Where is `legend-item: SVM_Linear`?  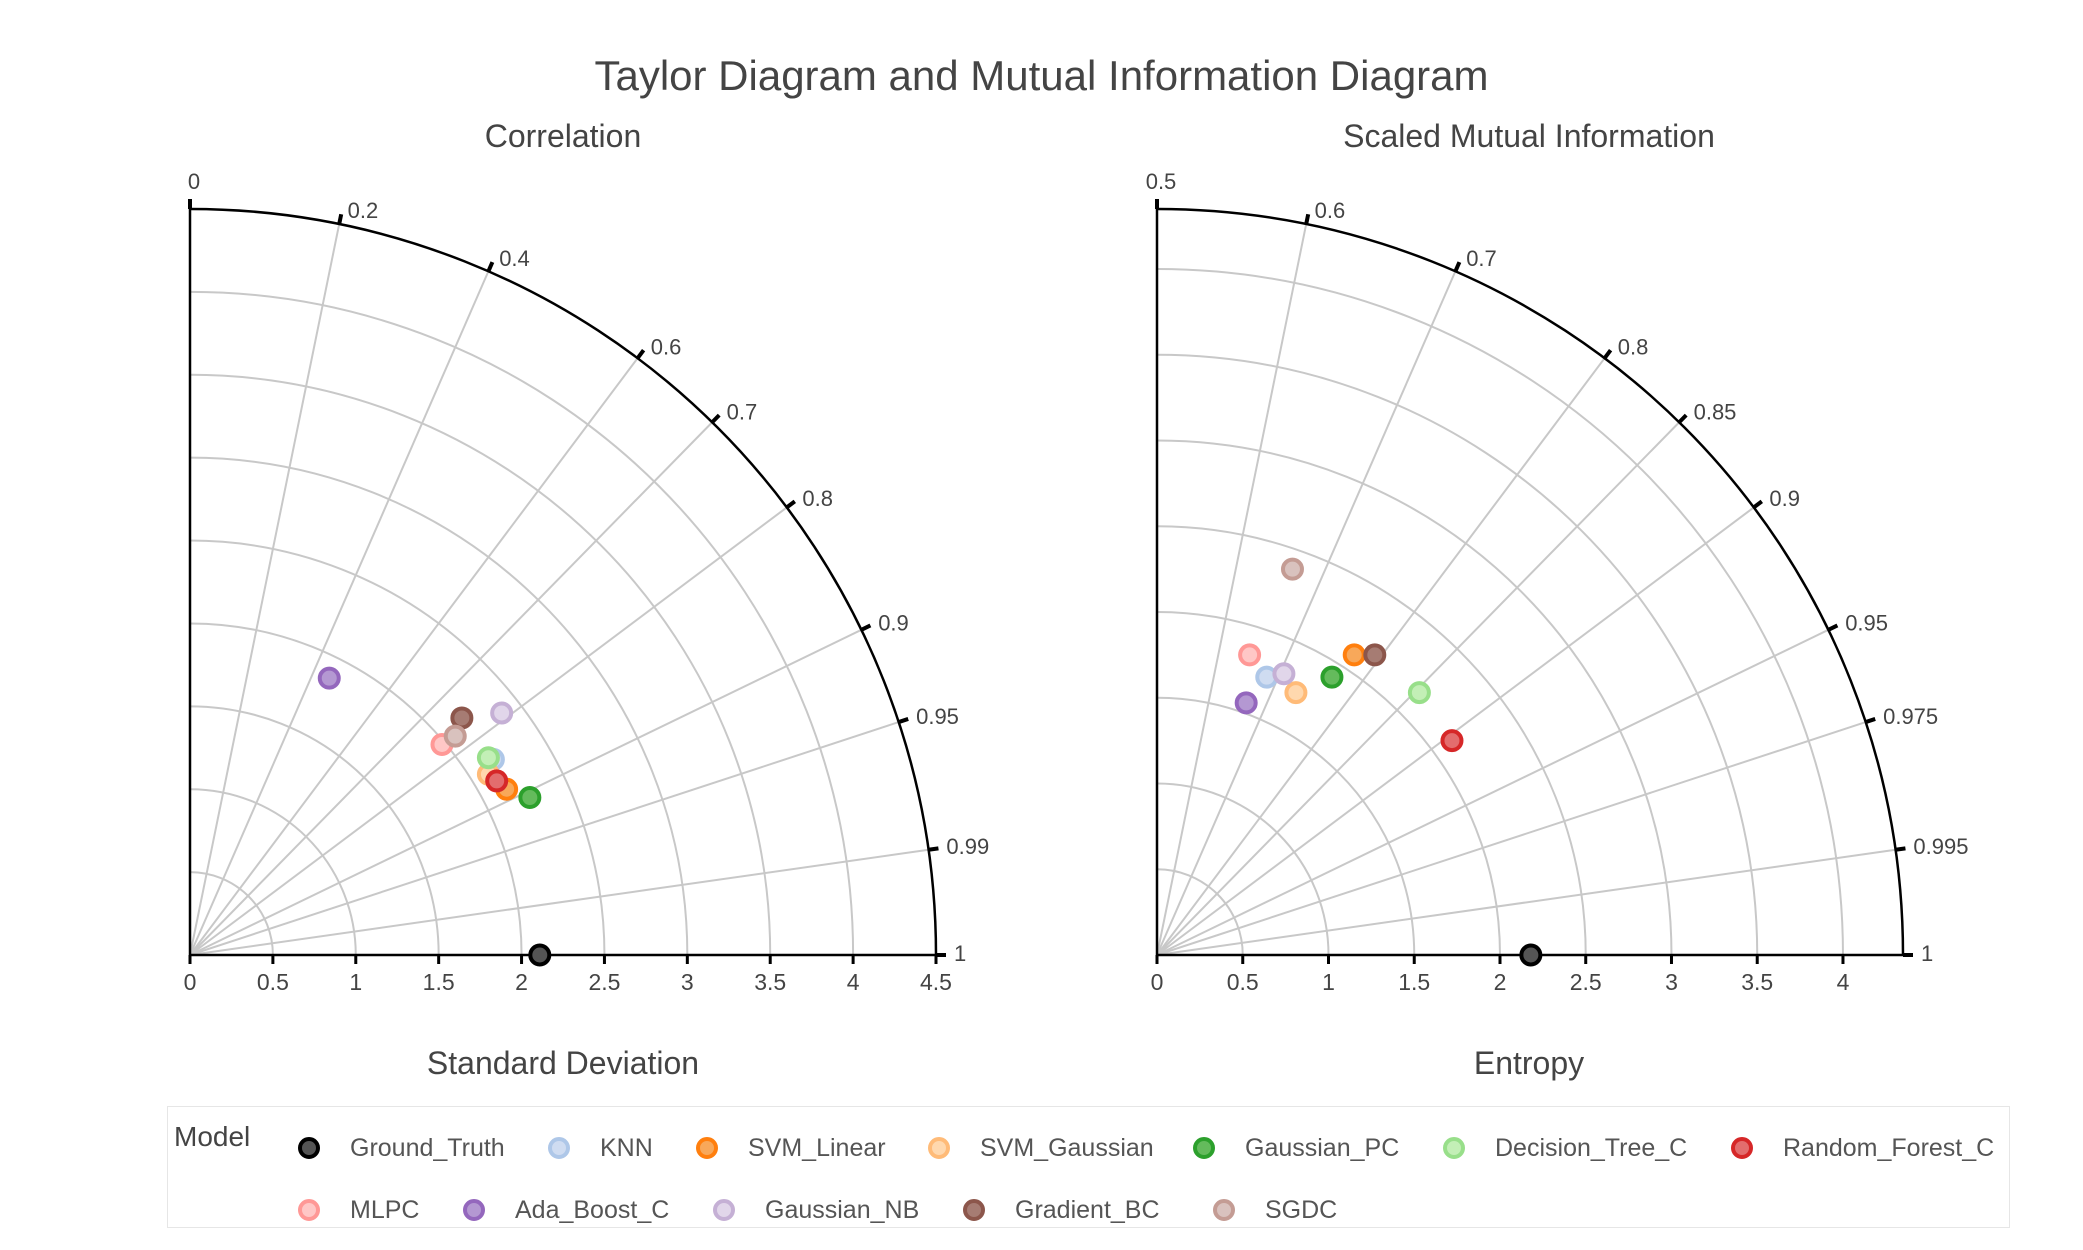
legend-item: SVM_Linear is located at coordinates (791, 1148).